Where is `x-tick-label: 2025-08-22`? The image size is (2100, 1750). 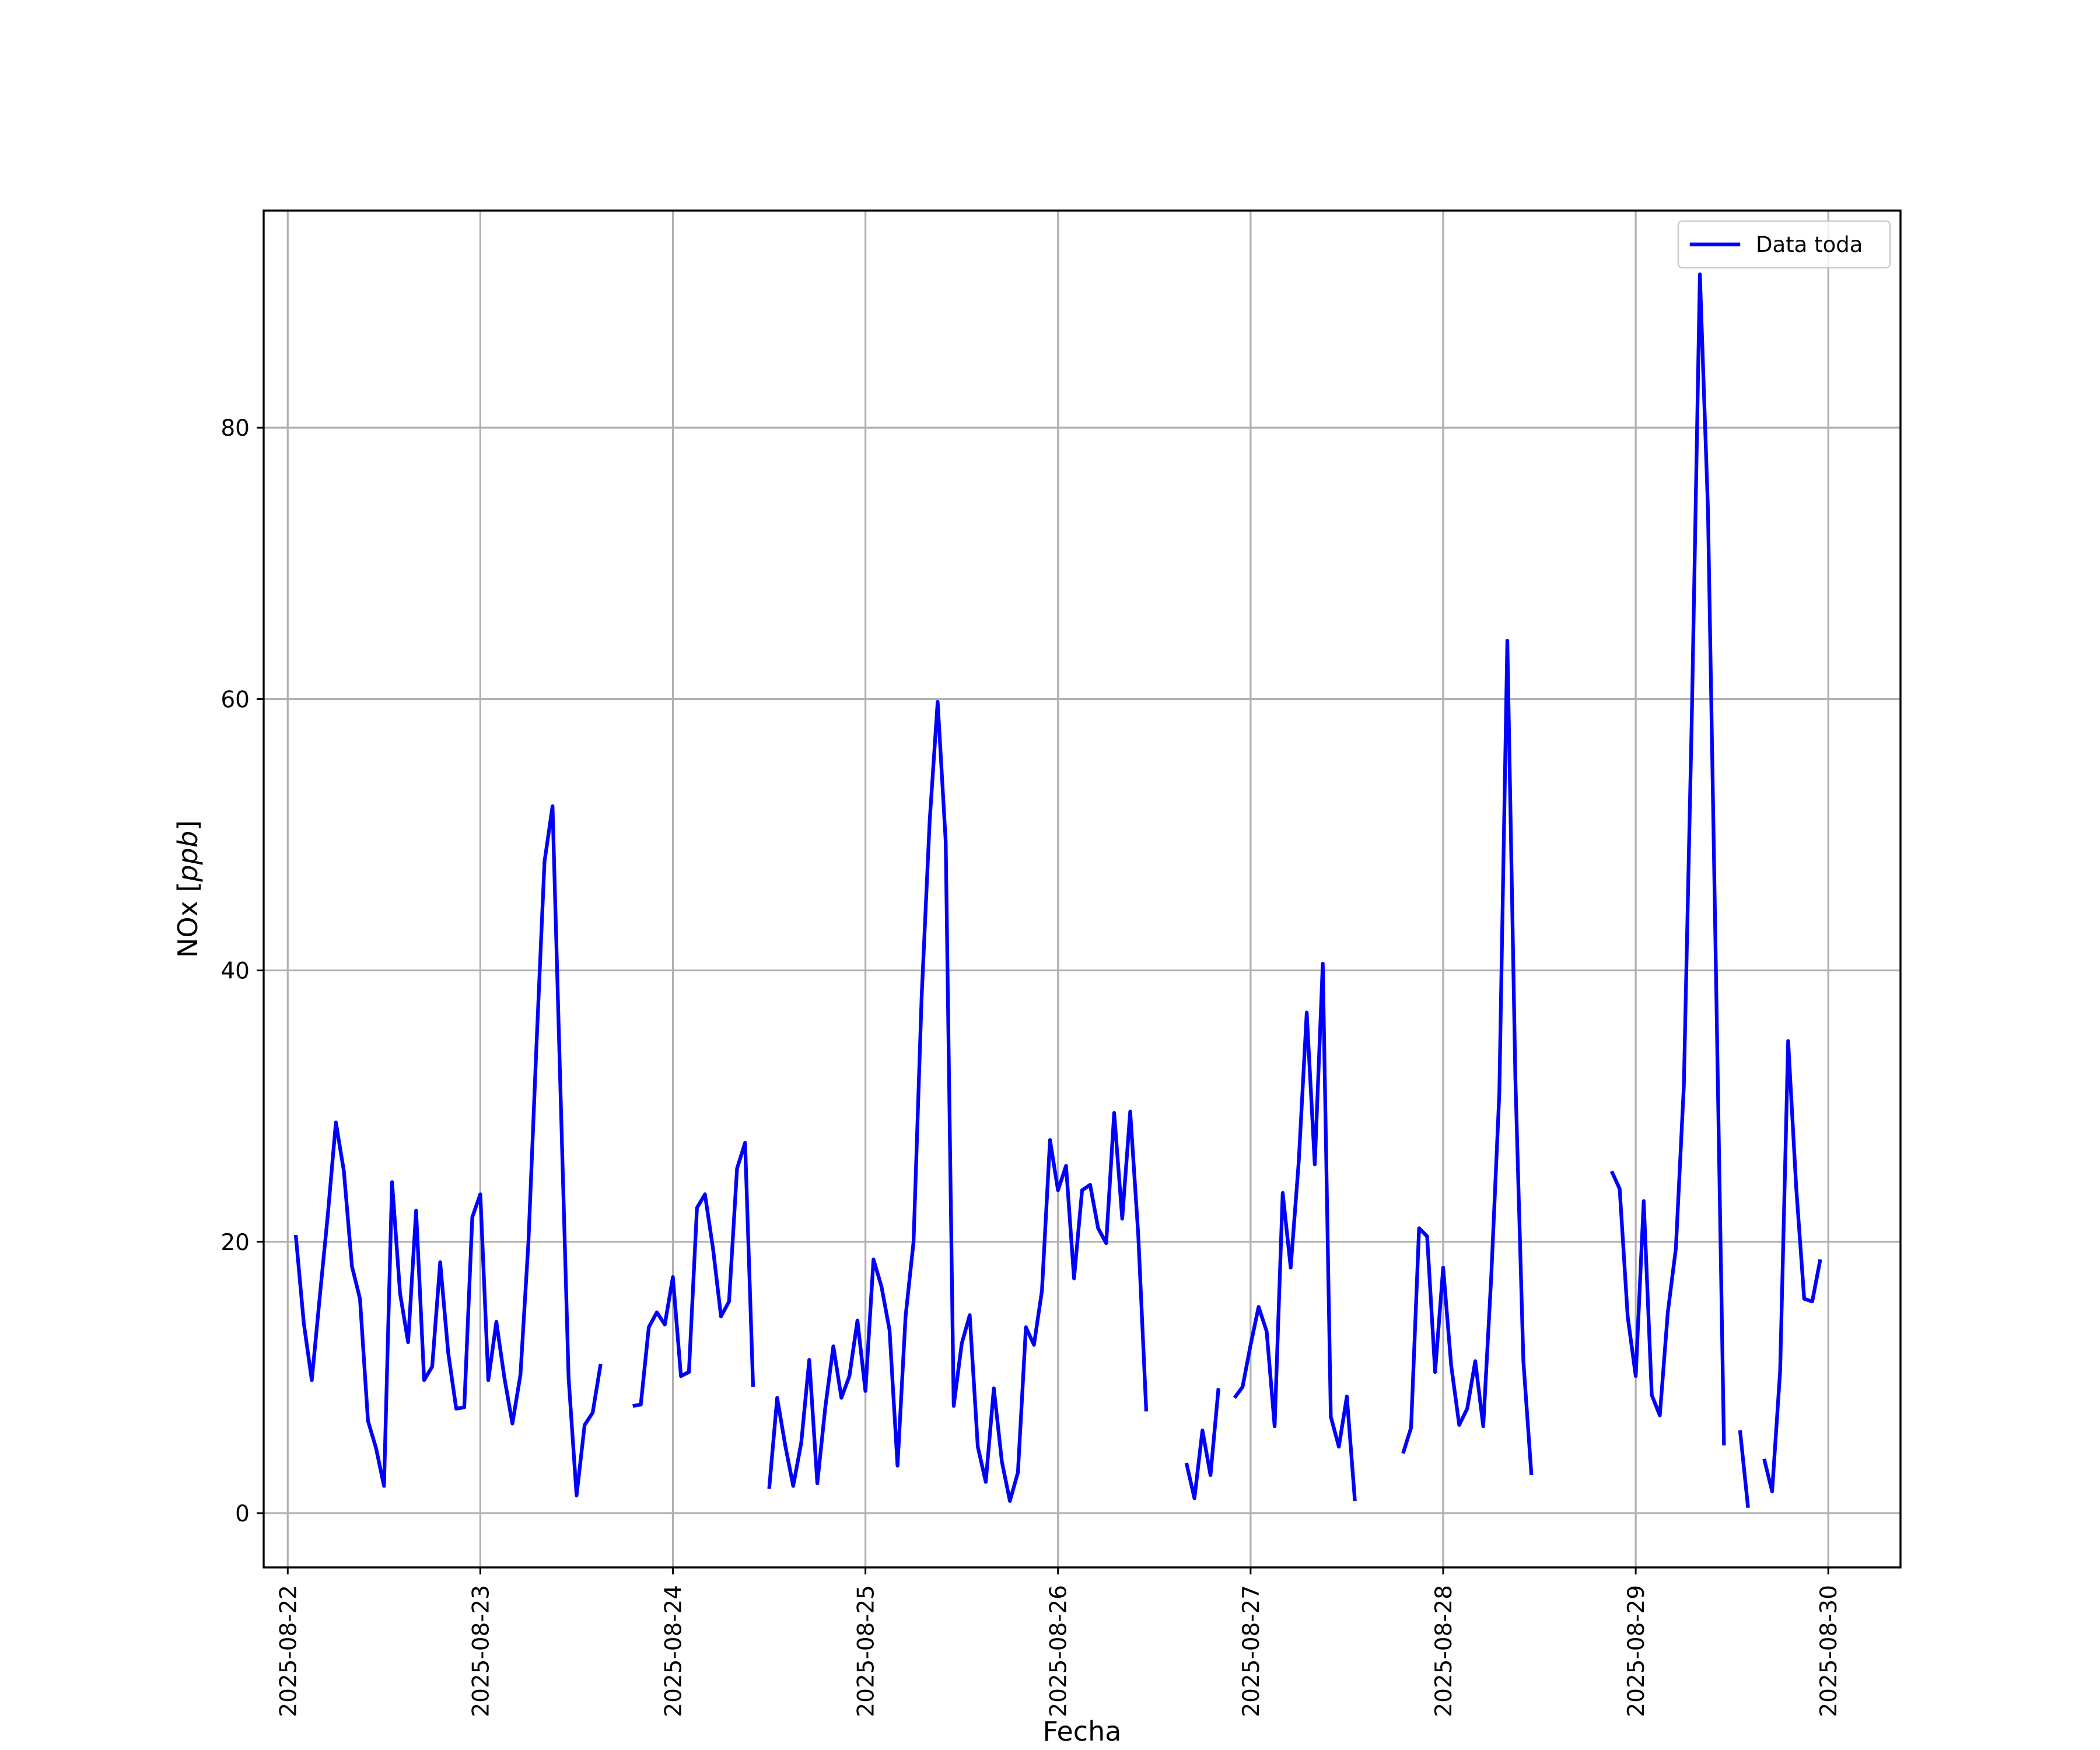 x-tick-label: 2025-08-22 is located at coordinates (288, 1651).